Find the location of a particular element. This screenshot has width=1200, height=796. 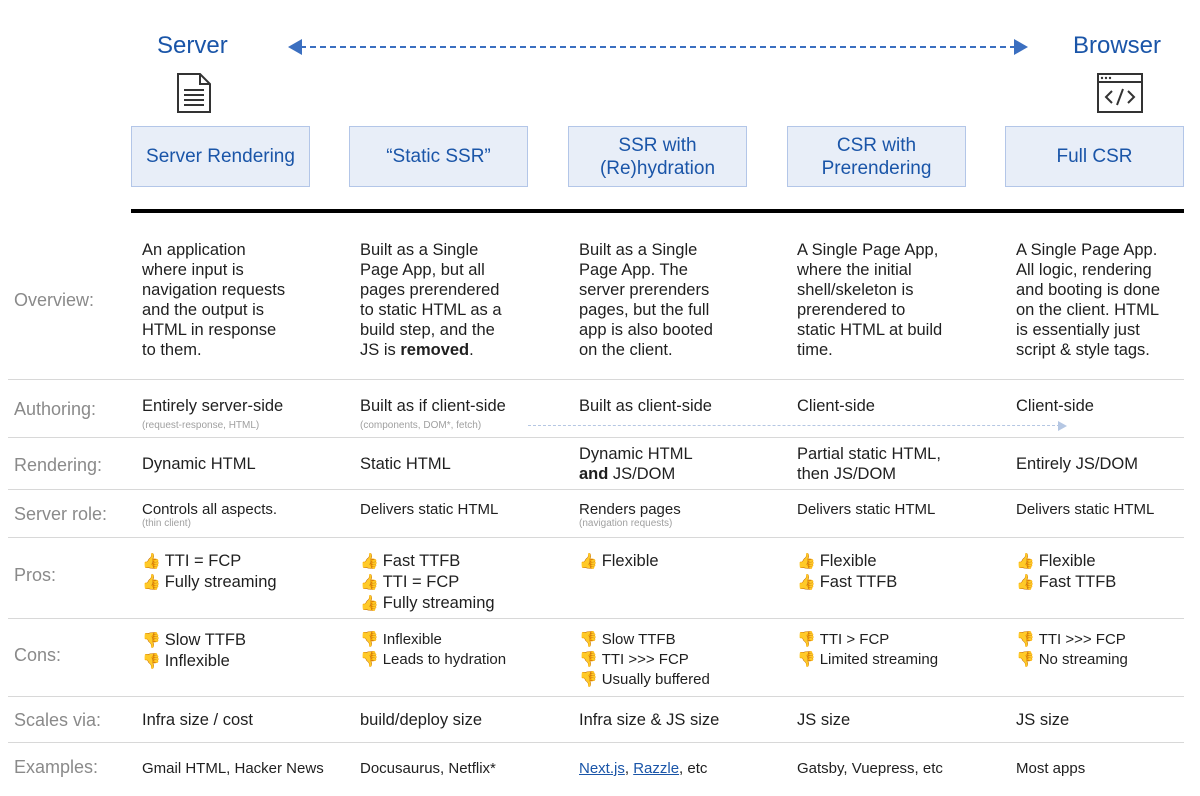

column-header-server-rendering: Server Rendering is located at coordinates (220, 156).